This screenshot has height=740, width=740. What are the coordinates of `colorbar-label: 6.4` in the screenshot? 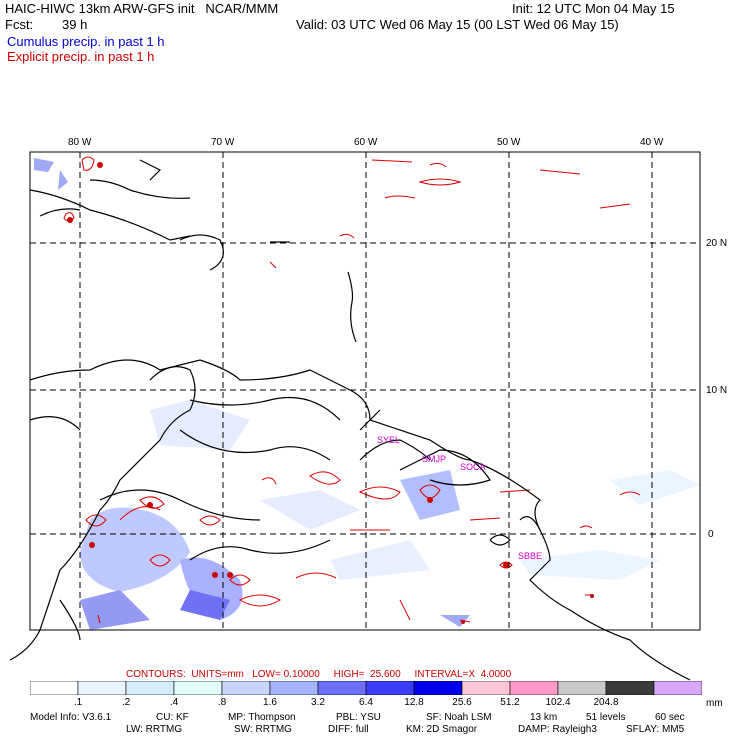 It's located at (366, 702).